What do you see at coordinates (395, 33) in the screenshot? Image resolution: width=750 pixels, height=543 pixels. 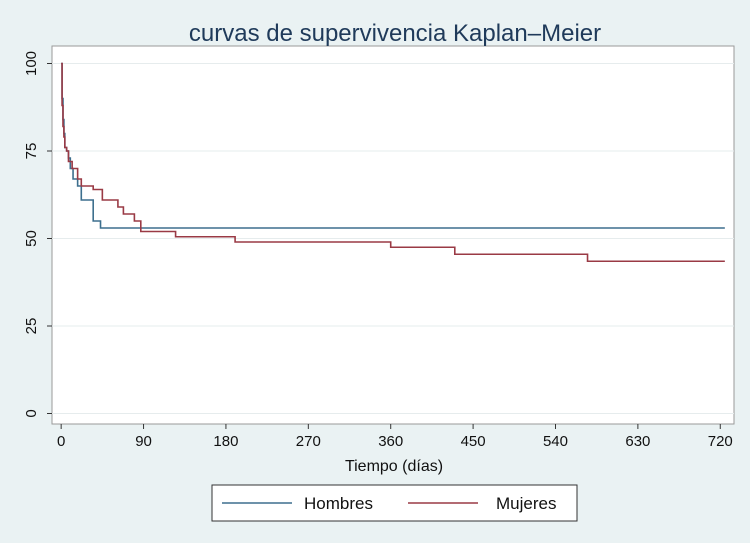 I see `chart-title: curvas de supervivencia Kaplan–Meier` at bounding box center [395, 33].